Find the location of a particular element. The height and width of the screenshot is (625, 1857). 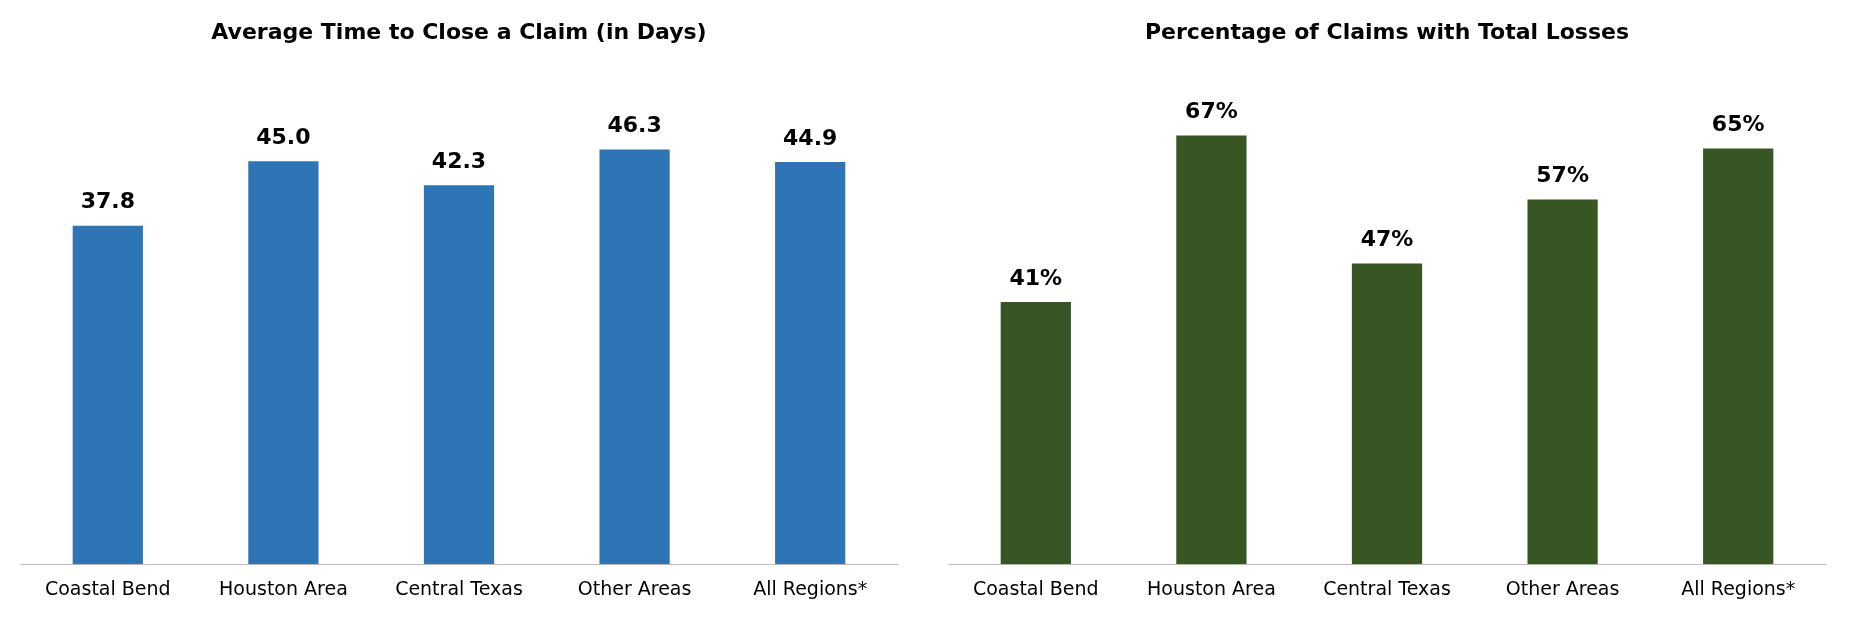

chart-title: Average Time to Close a Claim (in Days) is located at coordinates (459, 31).